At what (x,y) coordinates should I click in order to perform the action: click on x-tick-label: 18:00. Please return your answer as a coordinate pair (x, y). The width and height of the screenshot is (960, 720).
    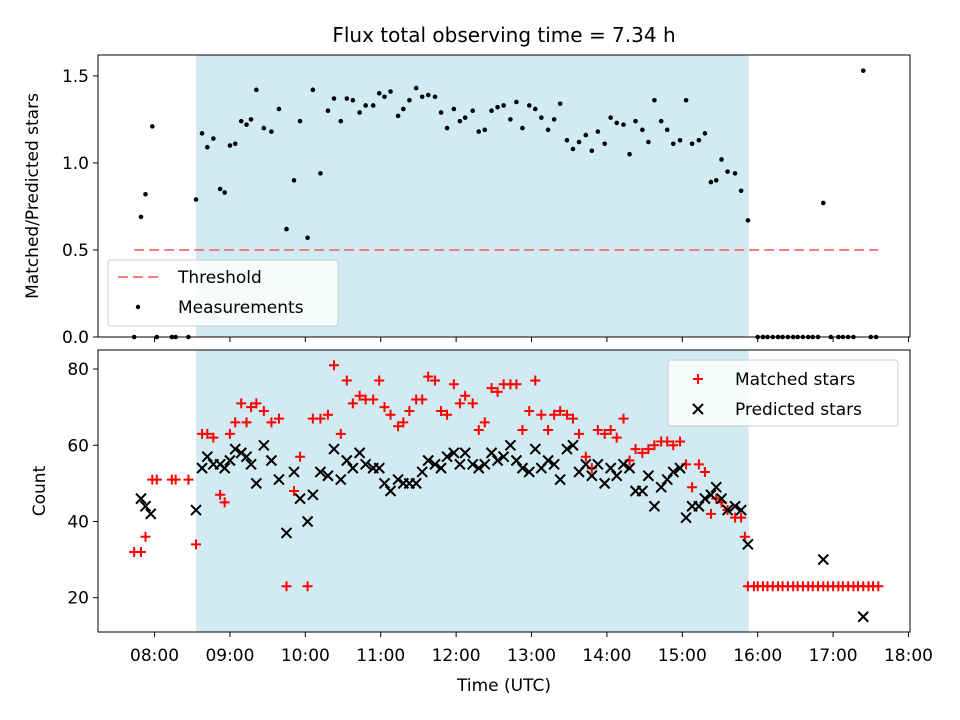
    Looking at the image, I should click on (908, 656).